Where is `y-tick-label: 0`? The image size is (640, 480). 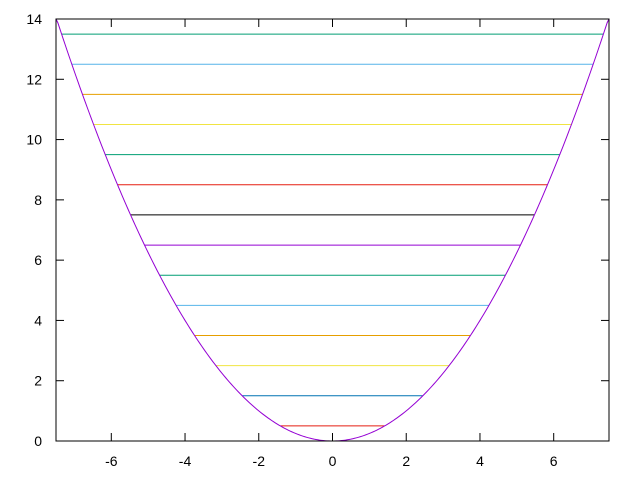
y-tick-label: 0 is located at coordinates (38, 441).